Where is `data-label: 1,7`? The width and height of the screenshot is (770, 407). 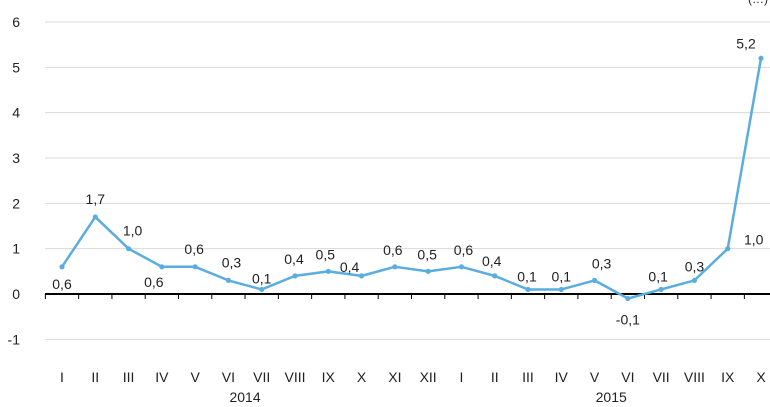
data-label: 1,7 is located at coordinates (96, 199).